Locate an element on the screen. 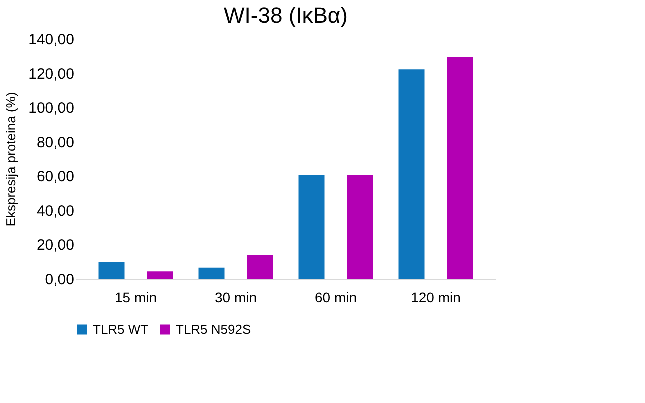 Image resolution: width=645 pixels, height=403 pixels. x-tick-label: 120 min is located at coordinates (436, 298).